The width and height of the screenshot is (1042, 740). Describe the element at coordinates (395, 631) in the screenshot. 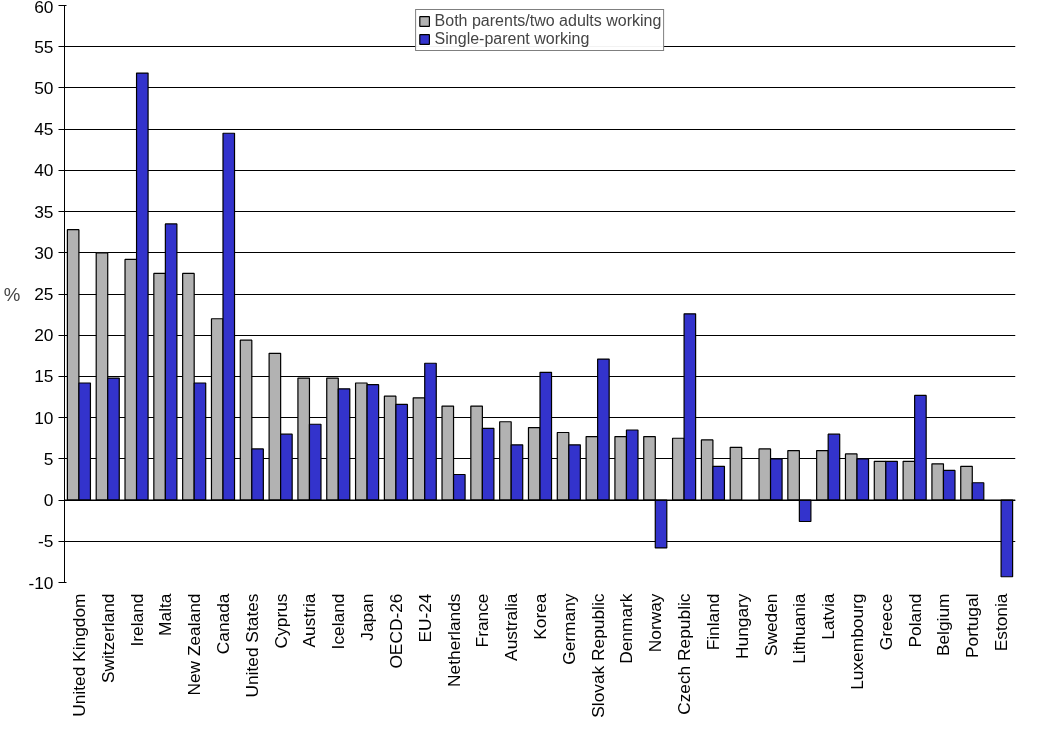

I see `x-tick-label: OECD-26` at that location.